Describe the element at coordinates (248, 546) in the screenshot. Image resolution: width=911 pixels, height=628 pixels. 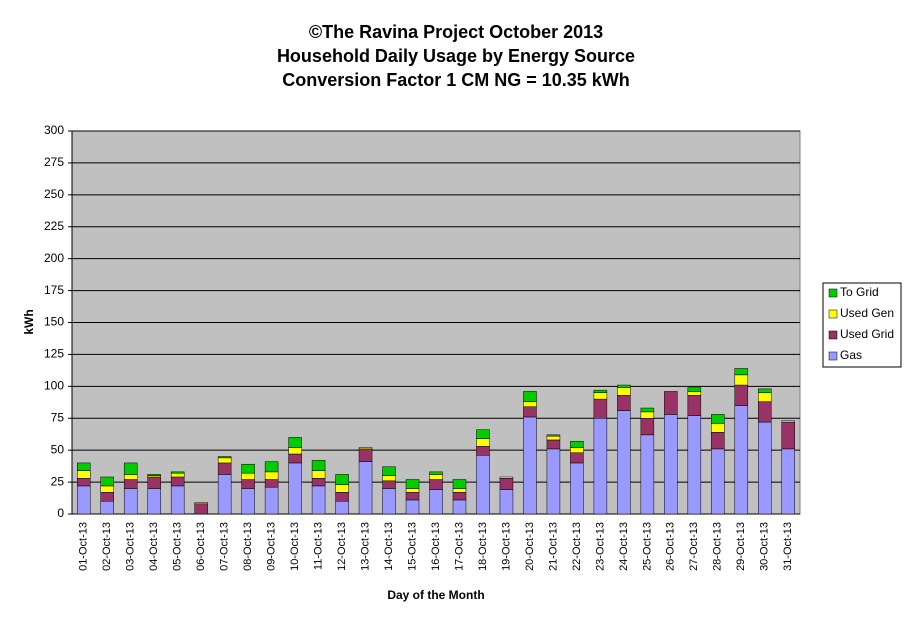
I see `x-tick-label: 08-Oct-13` at that location.